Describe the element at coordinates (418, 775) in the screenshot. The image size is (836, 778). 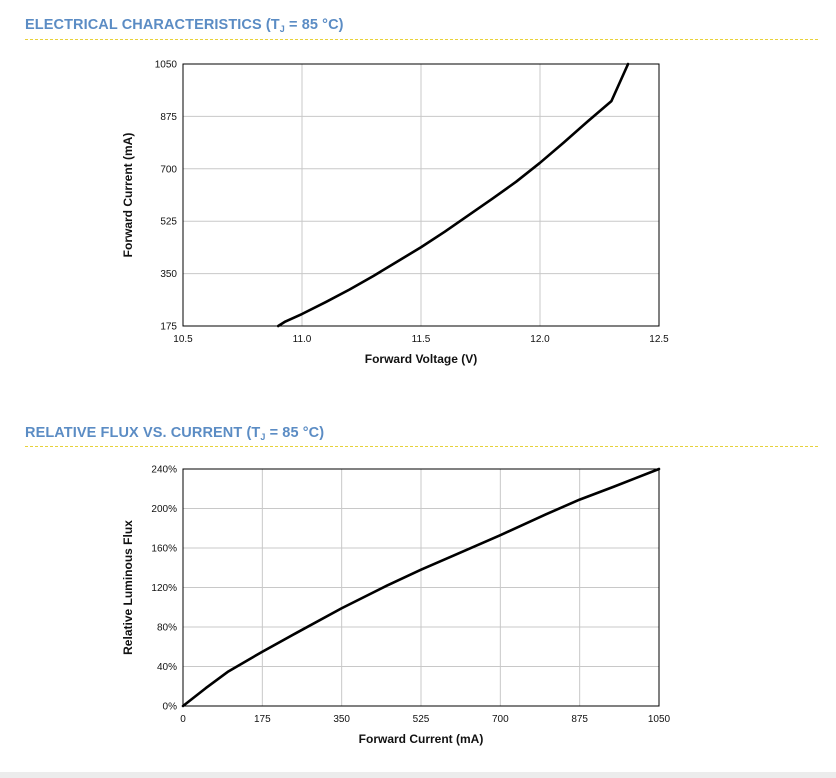
I see `page-footer-bar` at that location.